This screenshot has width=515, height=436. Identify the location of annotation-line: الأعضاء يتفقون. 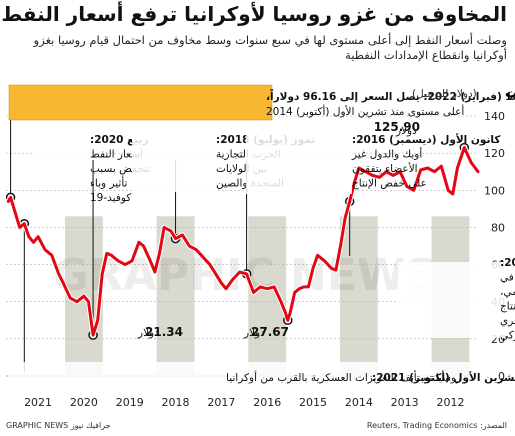
(385, 168).